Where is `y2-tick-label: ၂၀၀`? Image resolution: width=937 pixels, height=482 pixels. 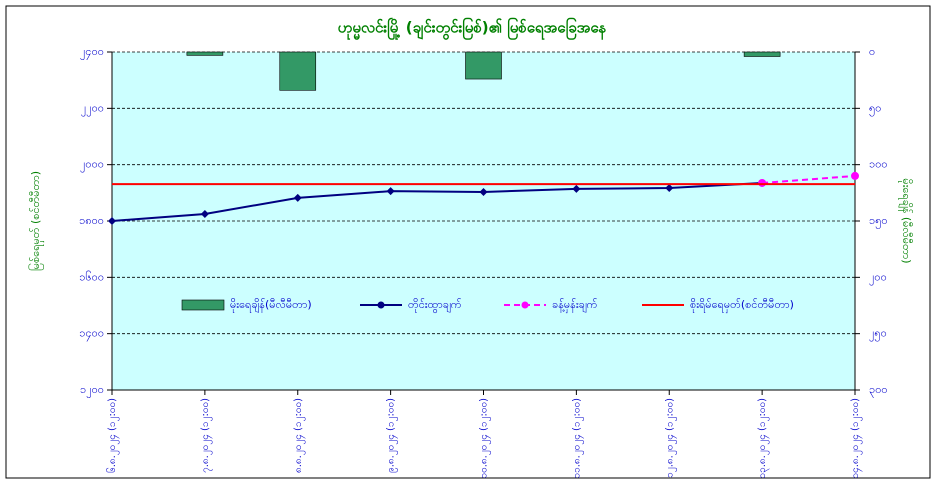
y2-tick-label: ၂၀၀ is located at coordinates (878, 277).